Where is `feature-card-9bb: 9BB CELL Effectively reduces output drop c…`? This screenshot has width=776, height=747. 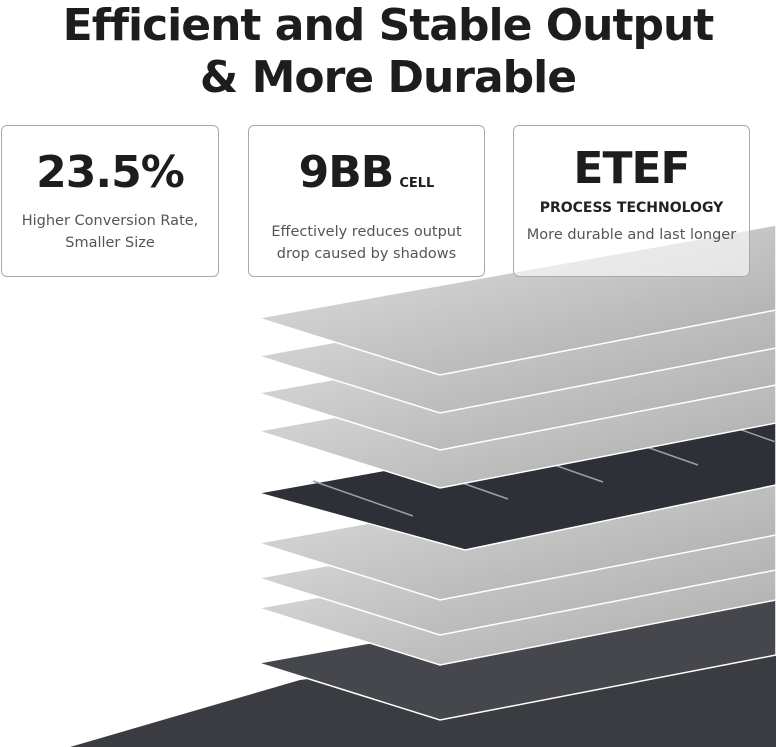 feature-card-9bb: 9BB CELL Effectively reduces output drop c… is located at coordinates (366, 201).